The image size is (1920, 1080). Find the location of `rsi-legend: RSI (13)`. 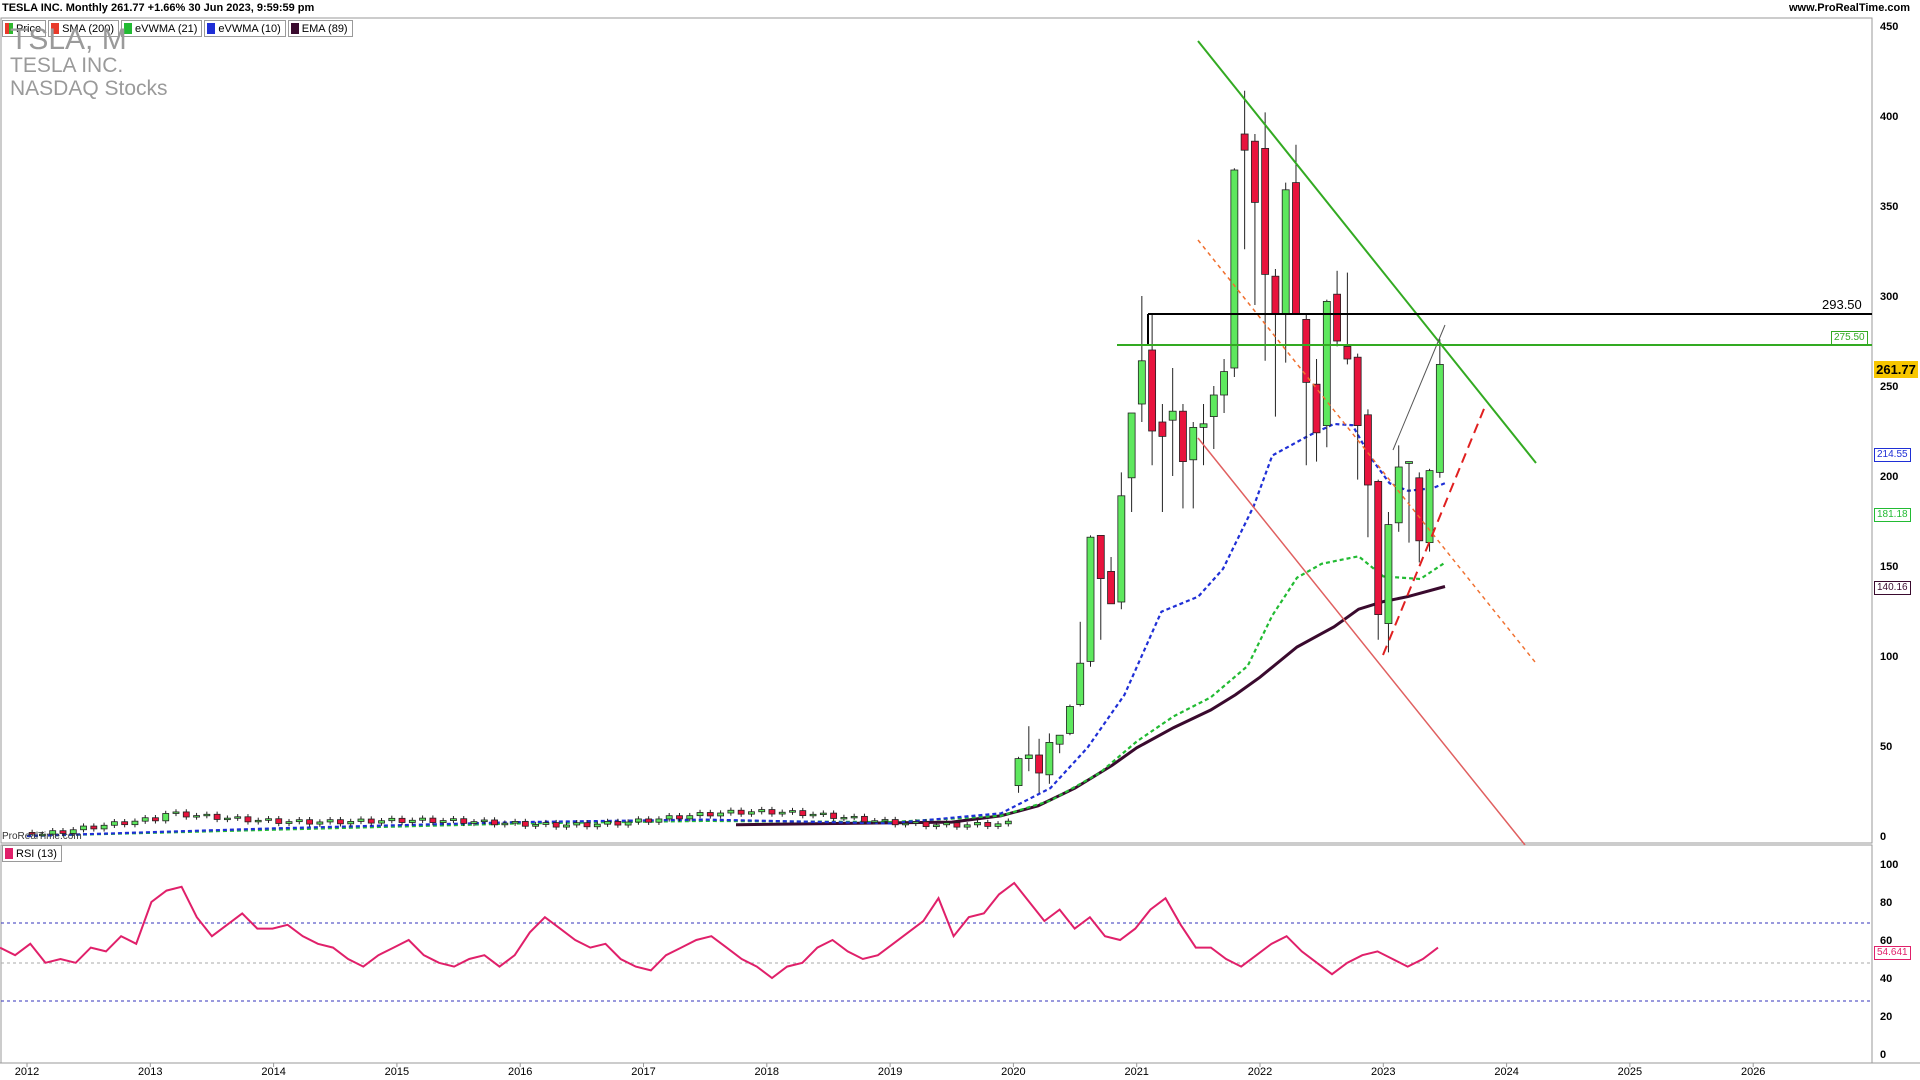

rsi-legend: RSI (13) is located at coordinates (32, 853).